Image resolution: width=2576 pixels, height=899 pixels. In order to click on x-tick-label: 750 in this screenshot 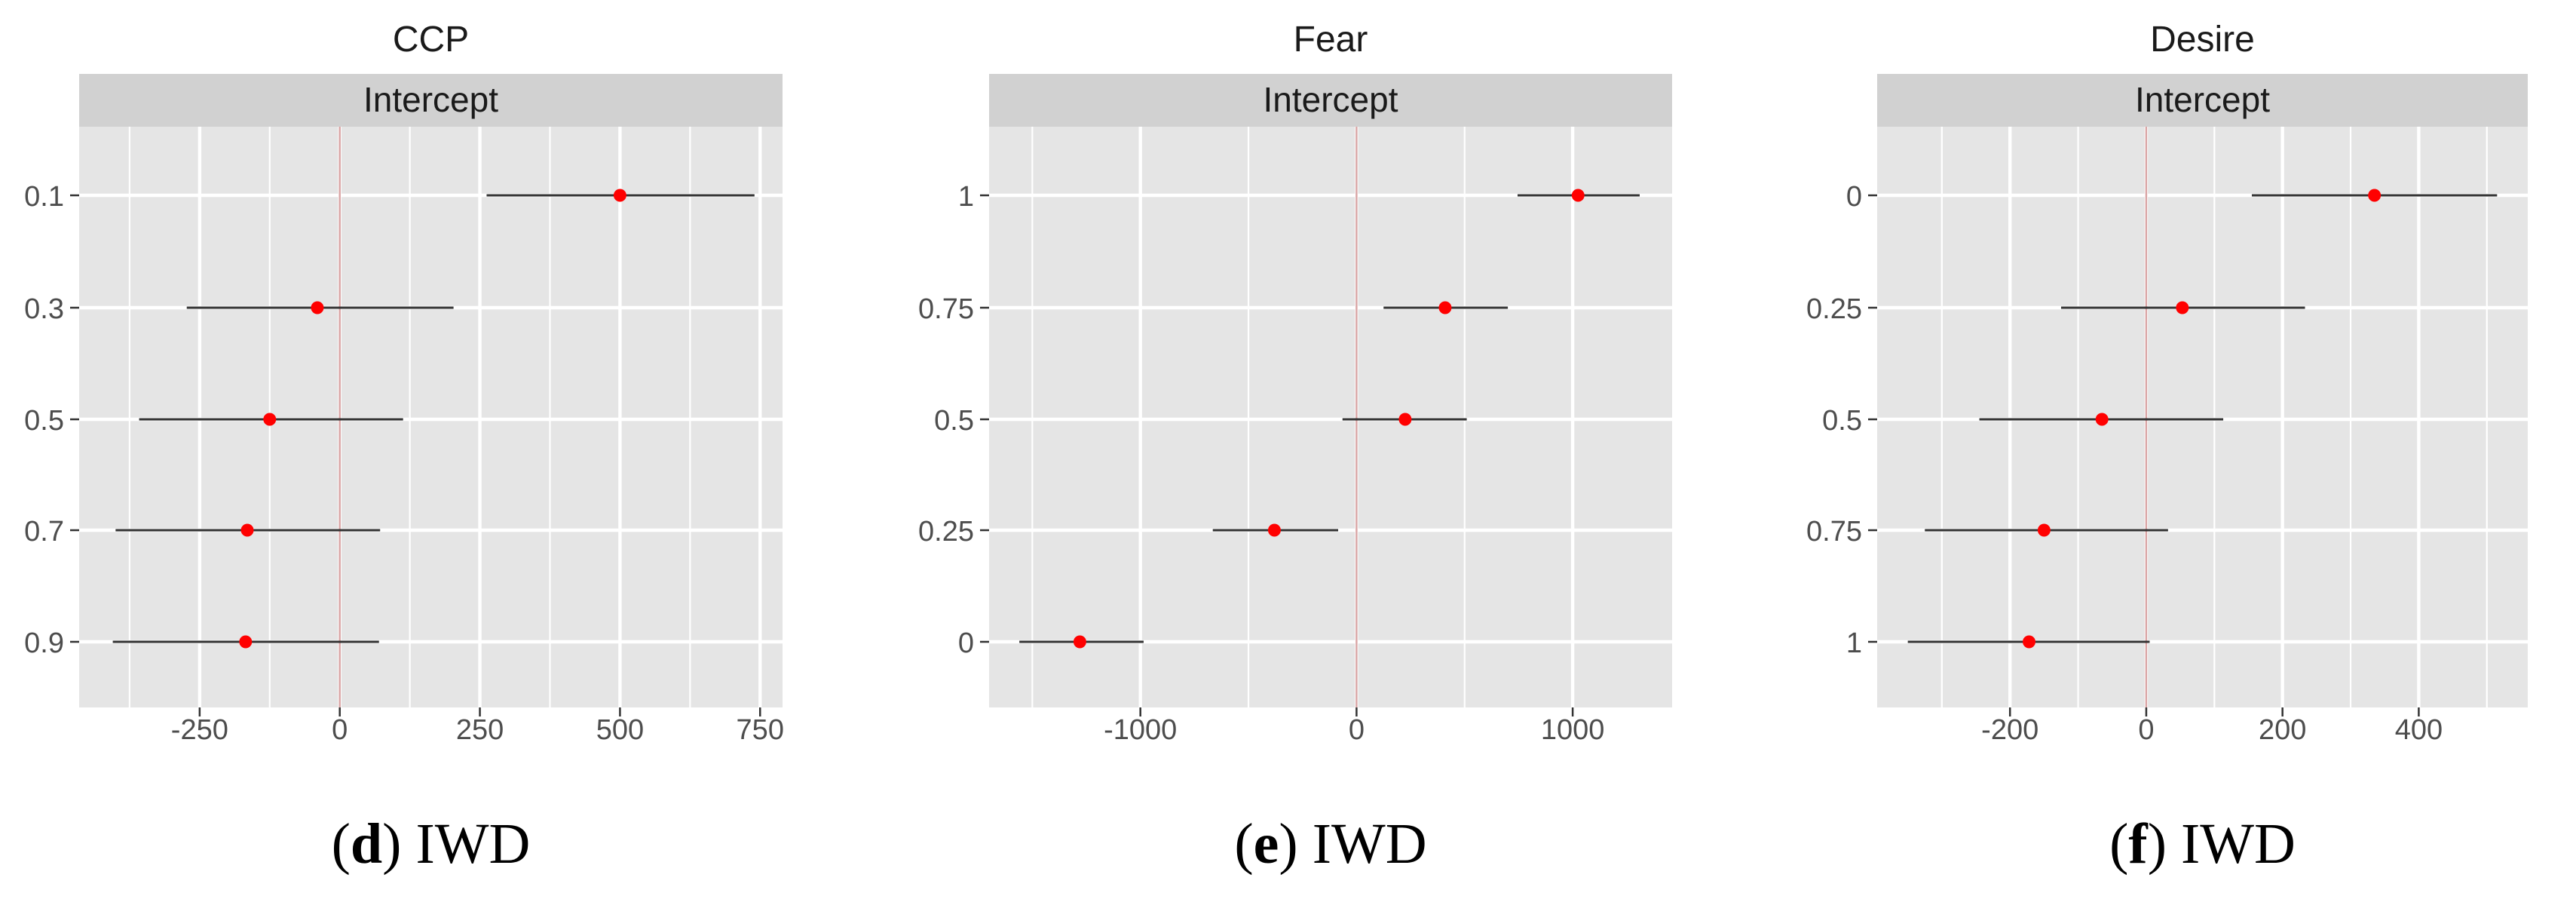, I will do `click(760, 730)`.